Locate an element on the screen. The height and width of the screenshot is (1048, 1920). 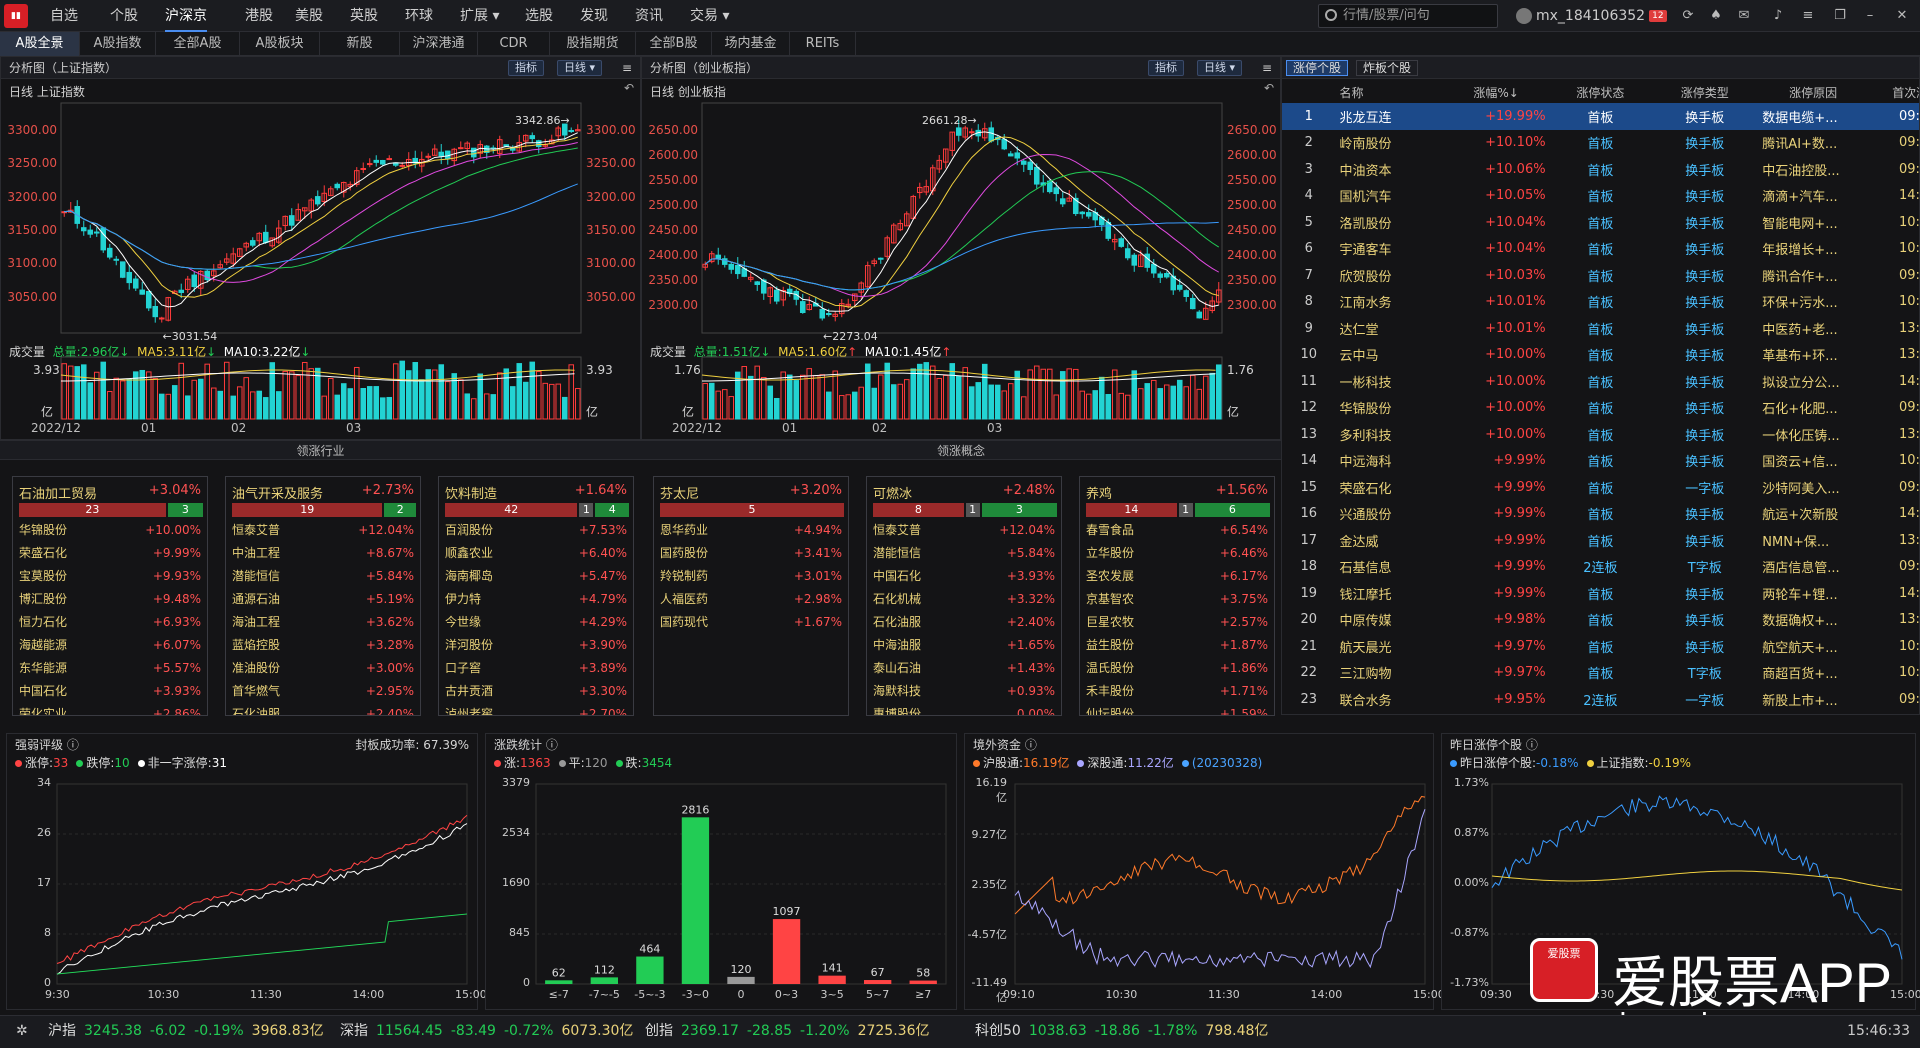
sector-stock-row: 荣化实业 +2.86% is located at coordinates (110, 709).